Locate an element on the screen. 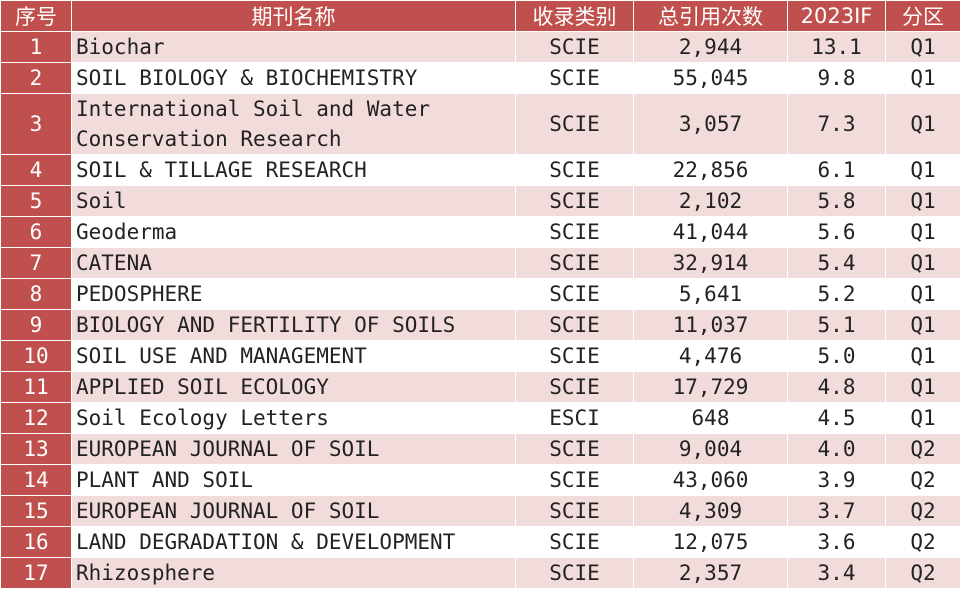 The width and height of the screenshot is (960, 595). table-row: 8 PEDOSPHERE SCIE 5,641 5.2 Q1 is located at coordinates (480, 294).